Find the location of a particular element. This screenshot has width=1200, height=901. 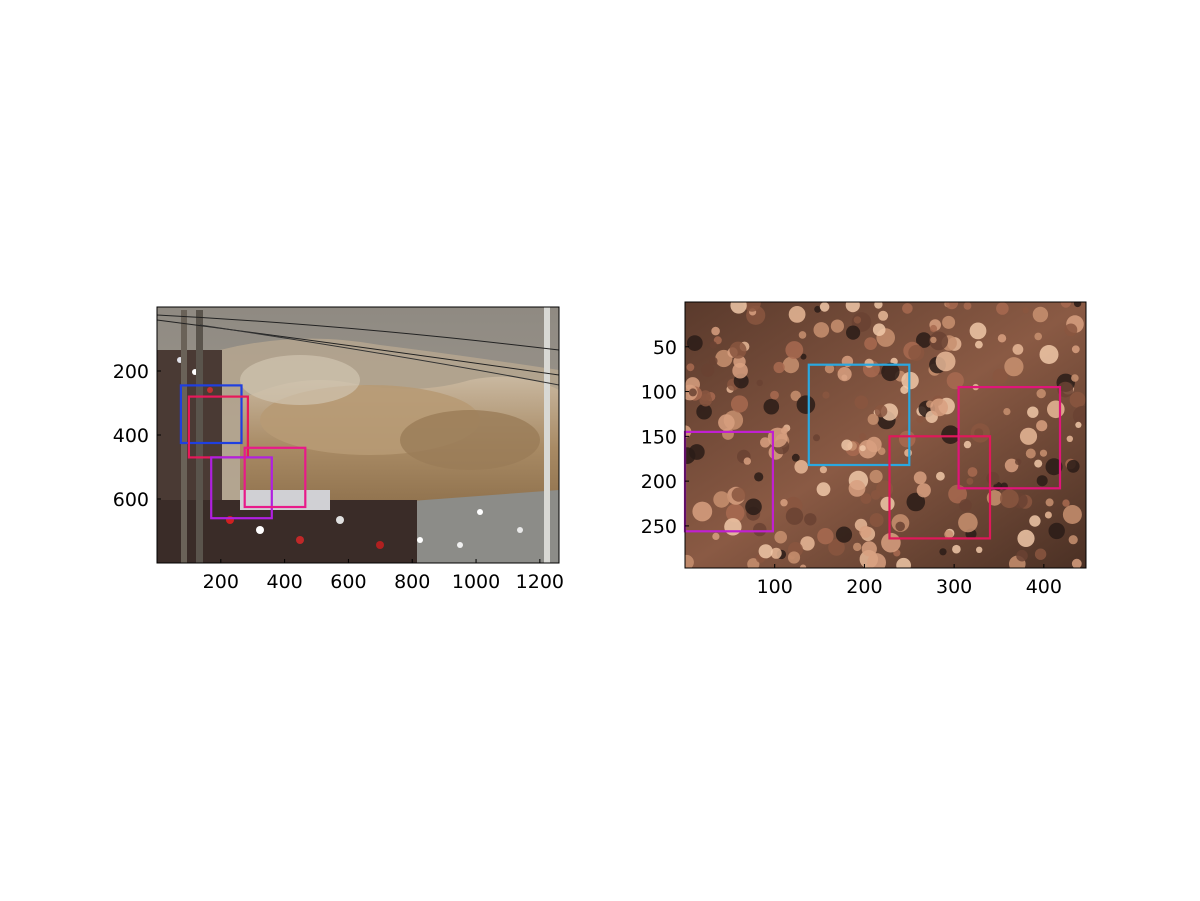

x-tick-label: 1000 is located at coordinates (476, 582).